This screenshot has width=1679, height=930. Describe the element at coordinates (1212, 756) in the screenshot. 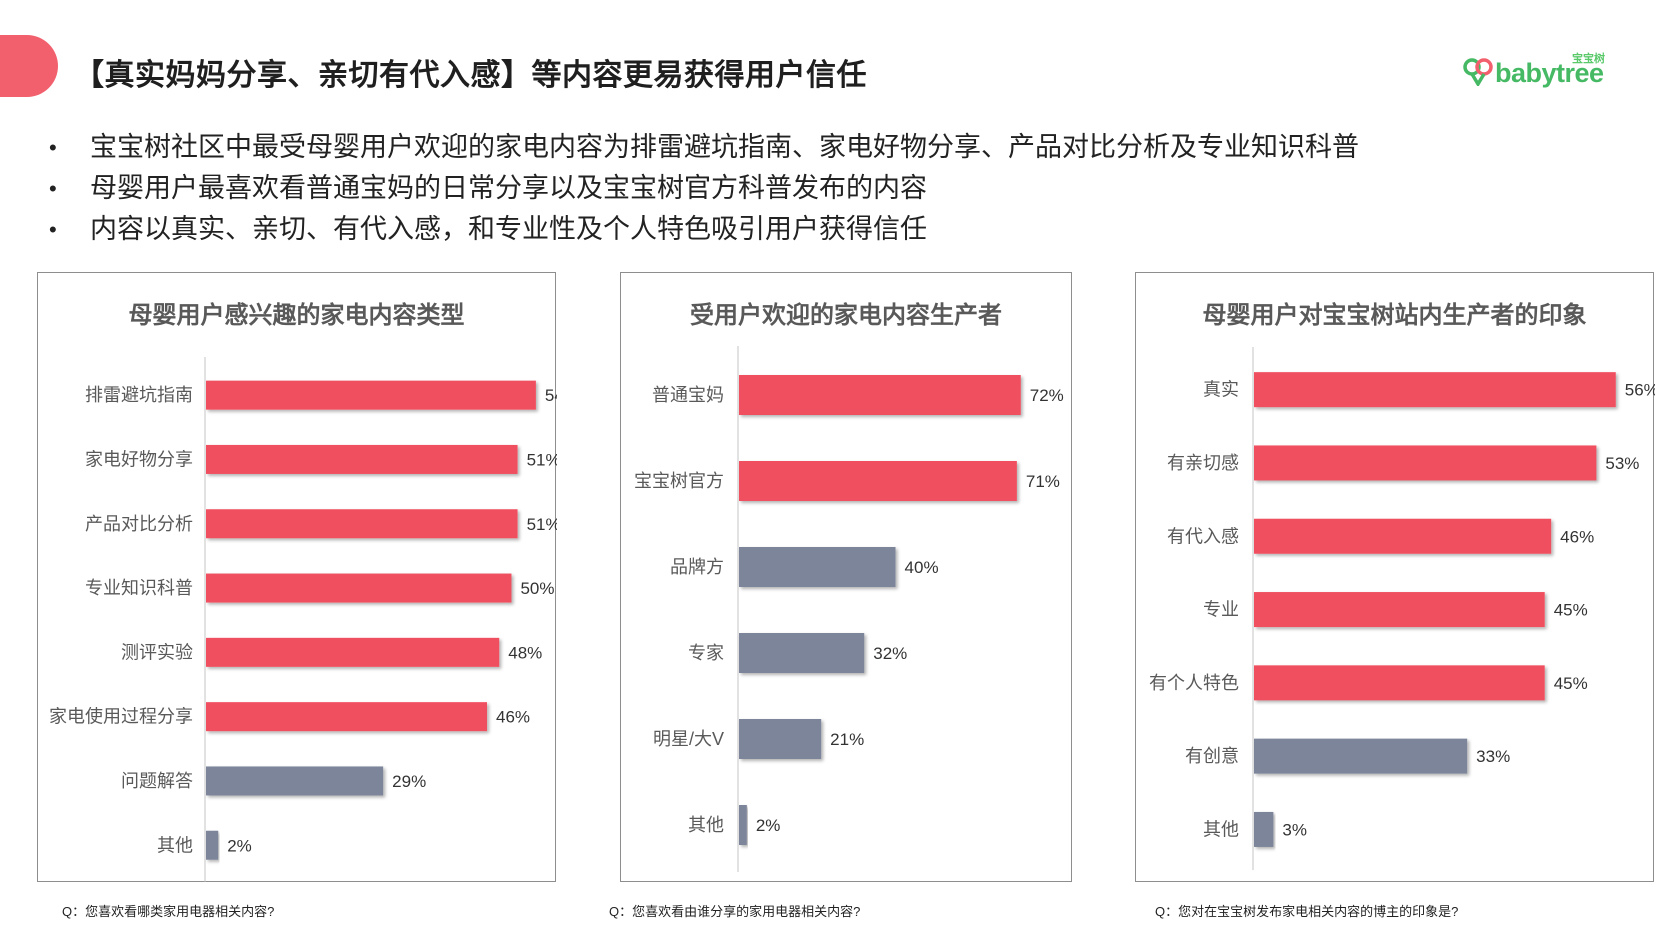

I see `category-label: 有创意` at that location.